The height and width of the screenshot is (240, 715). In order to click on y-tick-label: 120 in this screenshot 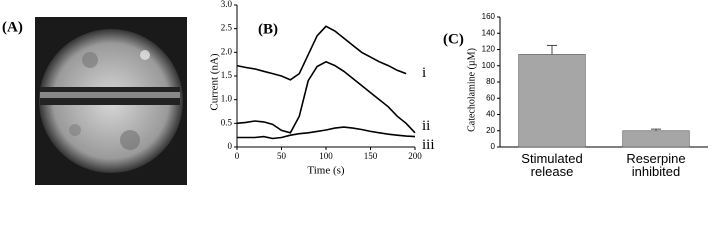, I will do `click(489, 49)`.